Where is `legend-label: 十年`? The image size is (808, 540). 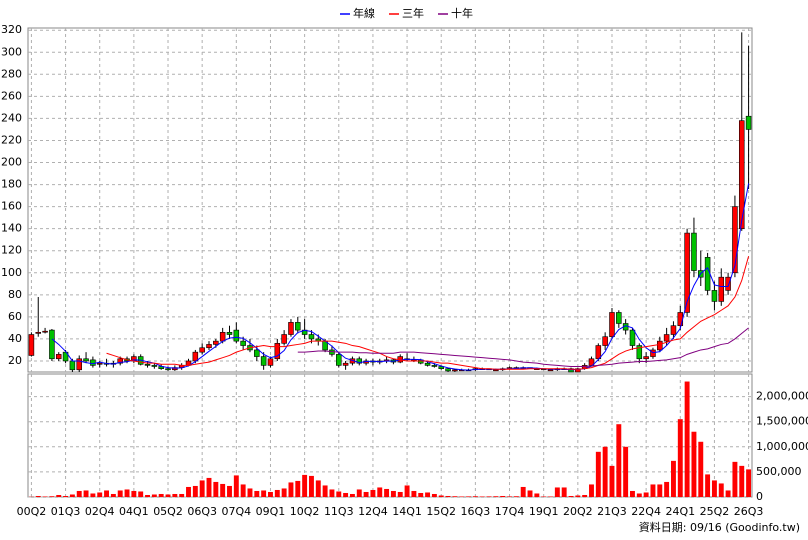 legend-label: 十年 is located at coordinates (462, 13).